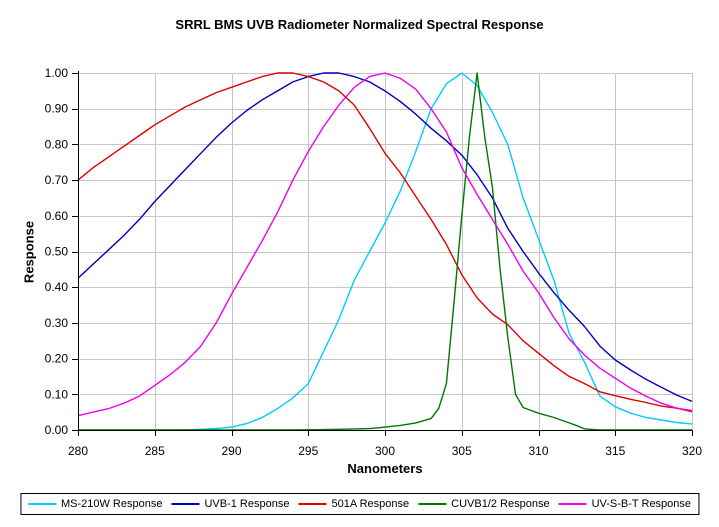 This screenshot has height=527, width=719. I want to click on legend-label-uvb-1-response: UVB-1 Response, so click(247, 504).